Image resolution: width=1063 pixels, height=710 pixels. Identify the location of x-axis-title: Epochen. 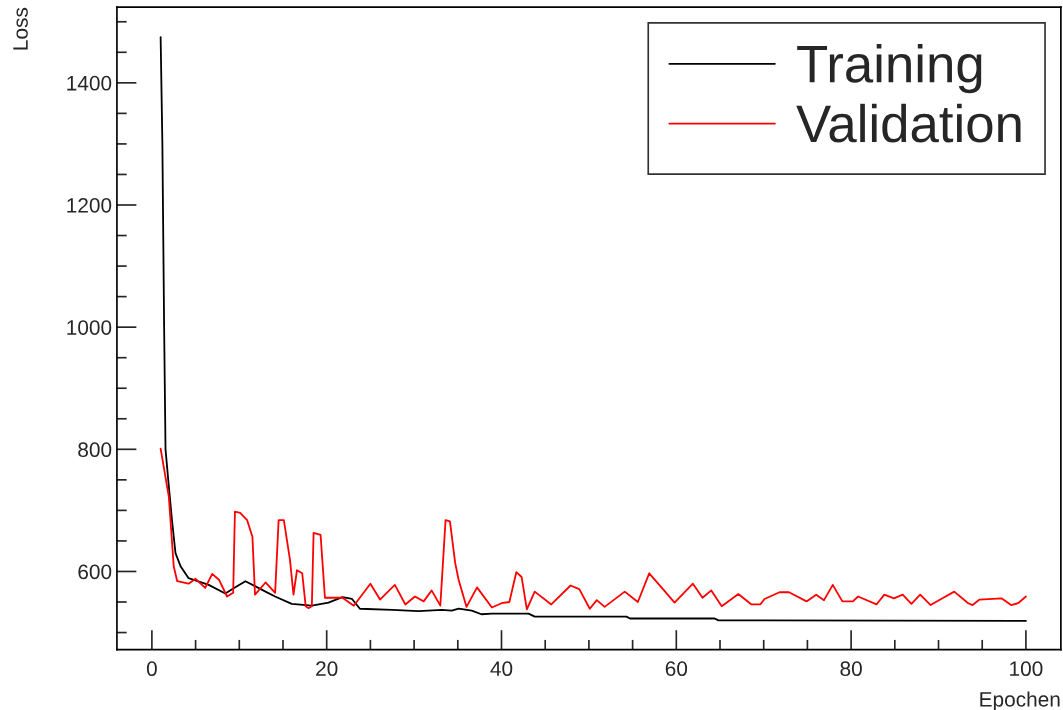
(1020, 700).